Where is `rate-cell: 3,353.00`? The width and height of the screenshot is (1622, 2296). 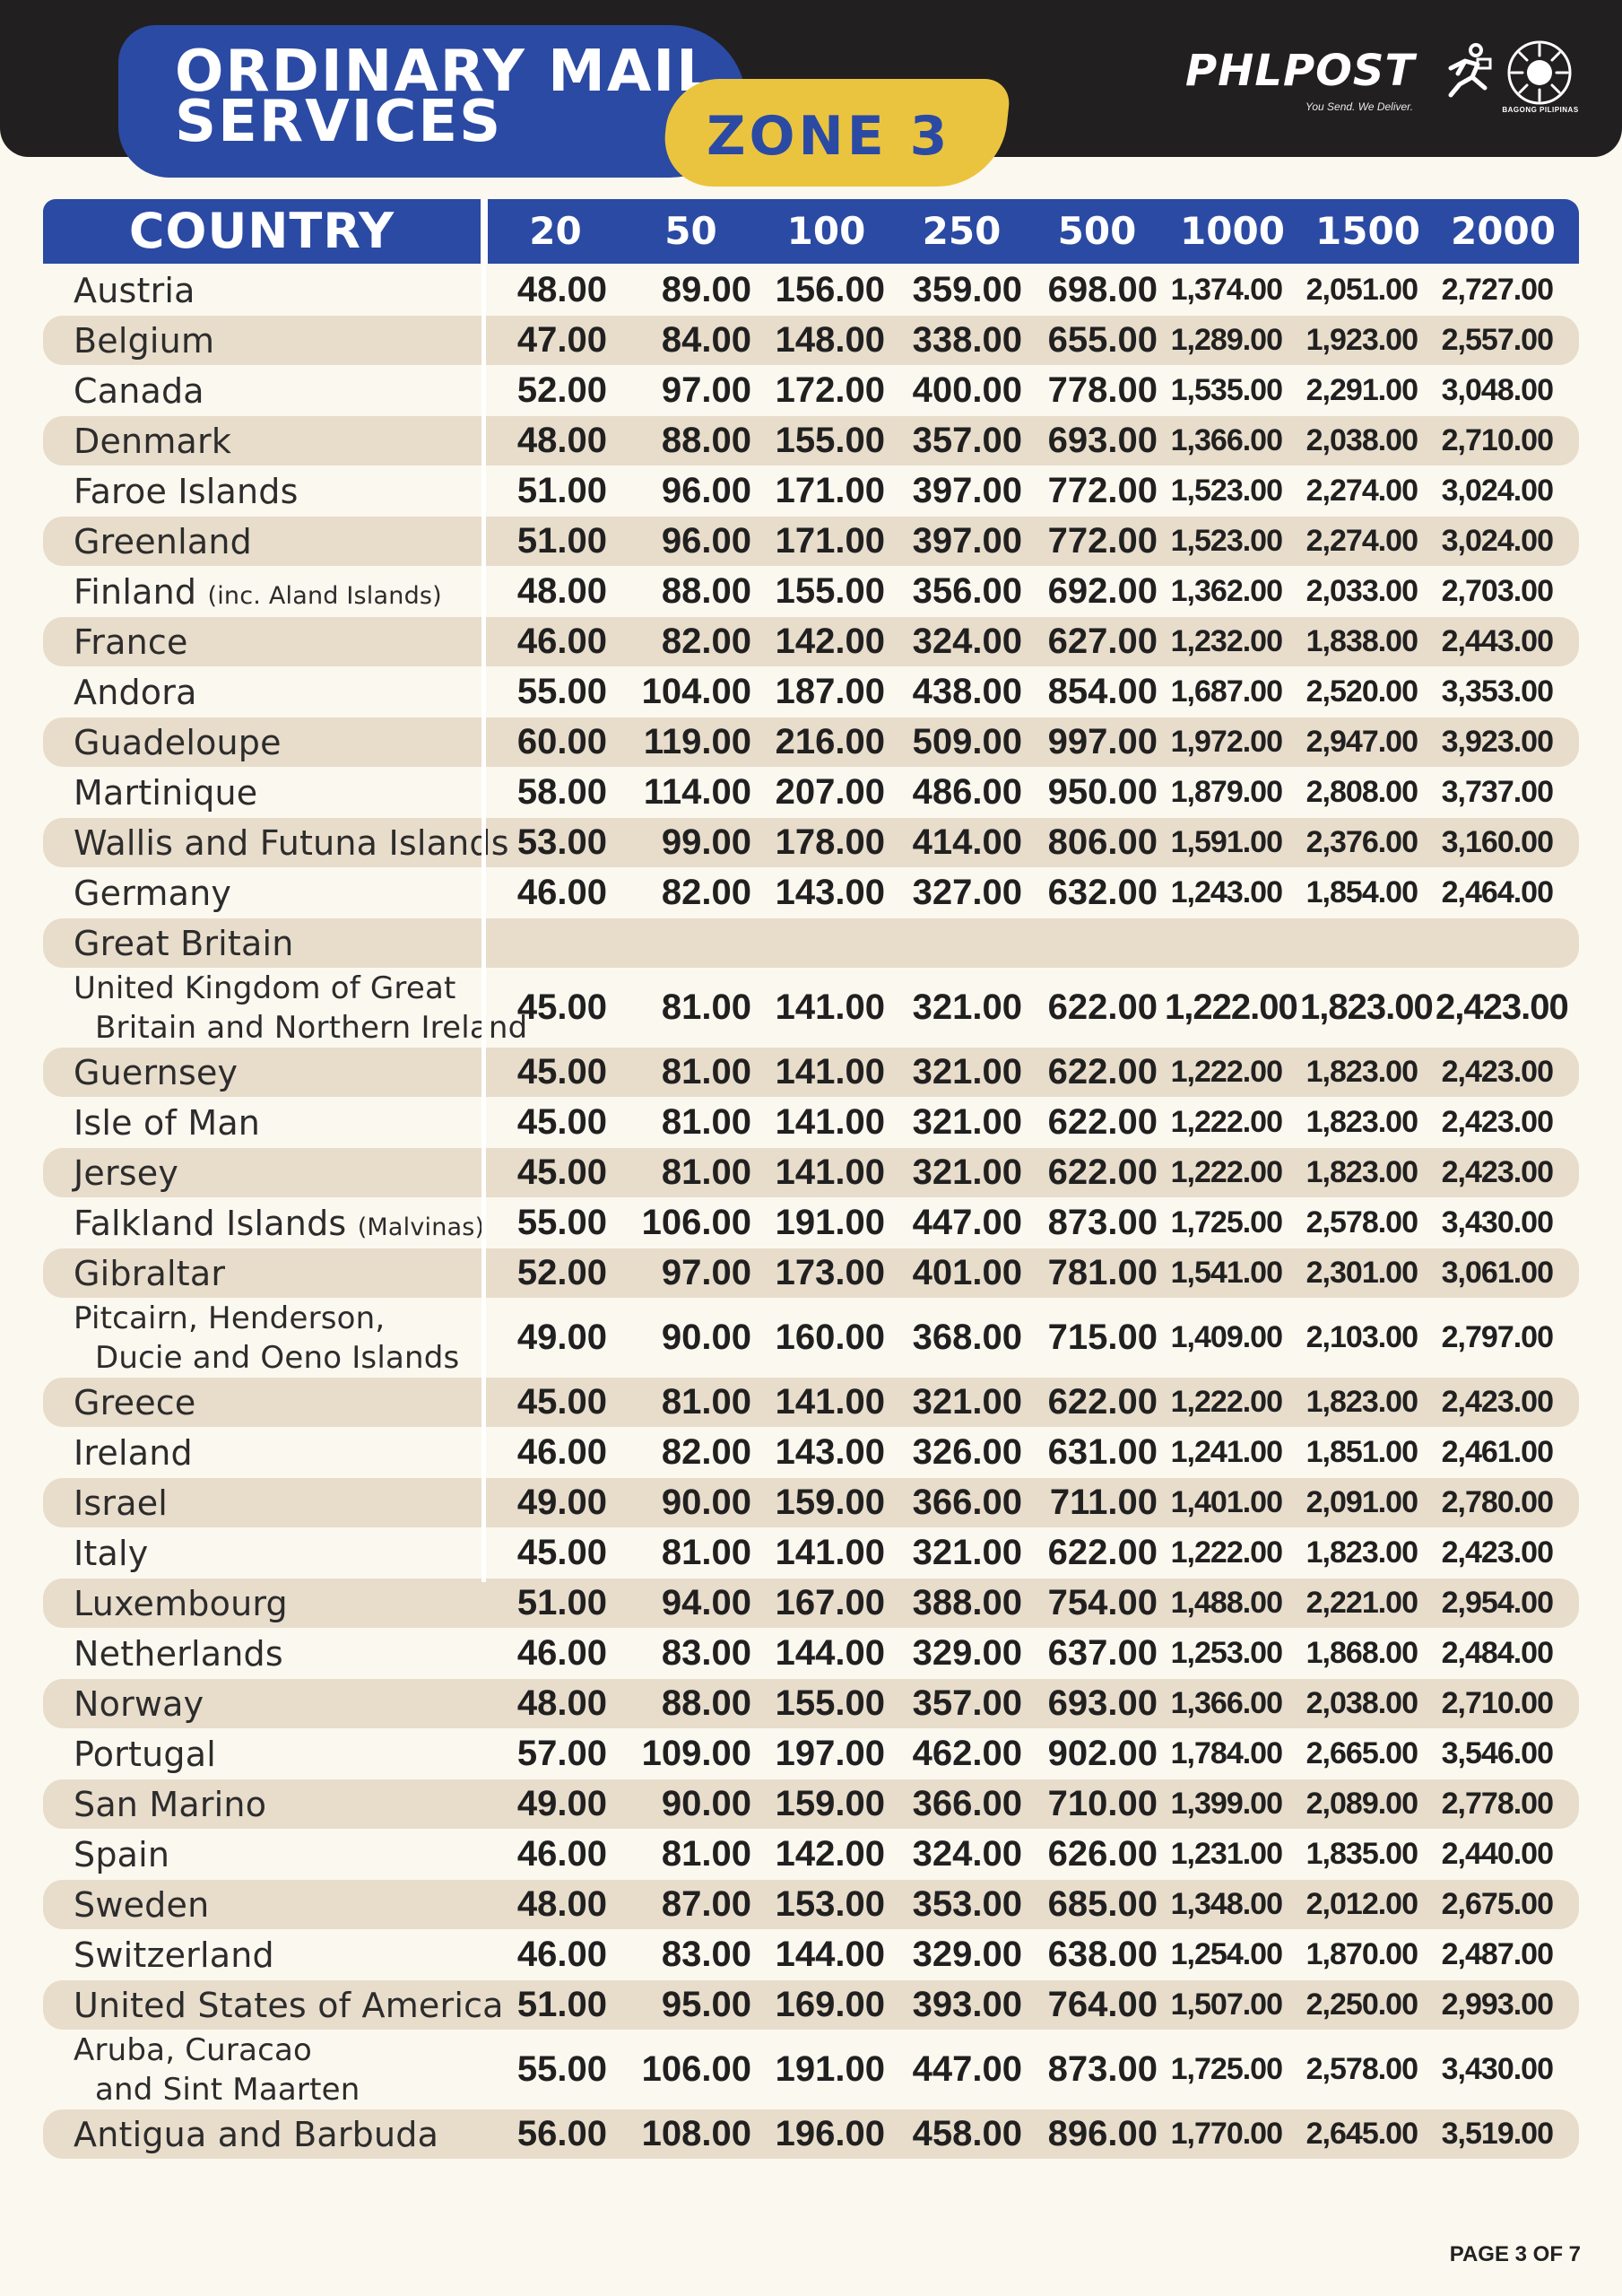 rate-cell: 3,353.00 is located at coordinates (1497, 691).